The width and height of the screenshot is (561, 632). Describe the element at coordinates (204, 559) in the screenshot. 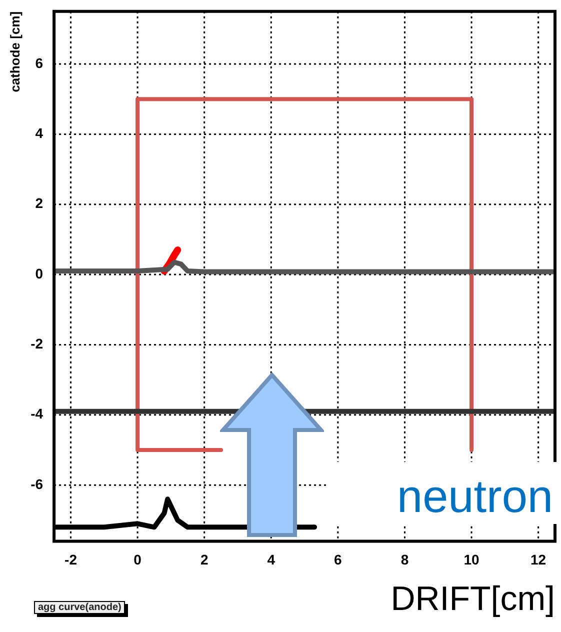

I see `x-tick-label: 2` at that location.